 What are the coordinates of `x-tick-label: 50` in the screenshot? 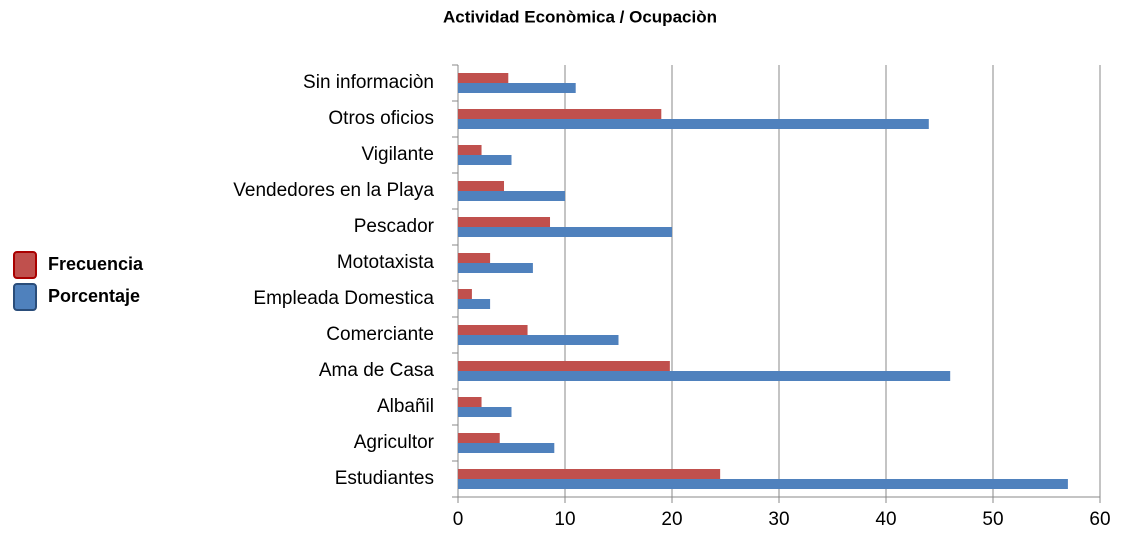 It's located at (992, 519).